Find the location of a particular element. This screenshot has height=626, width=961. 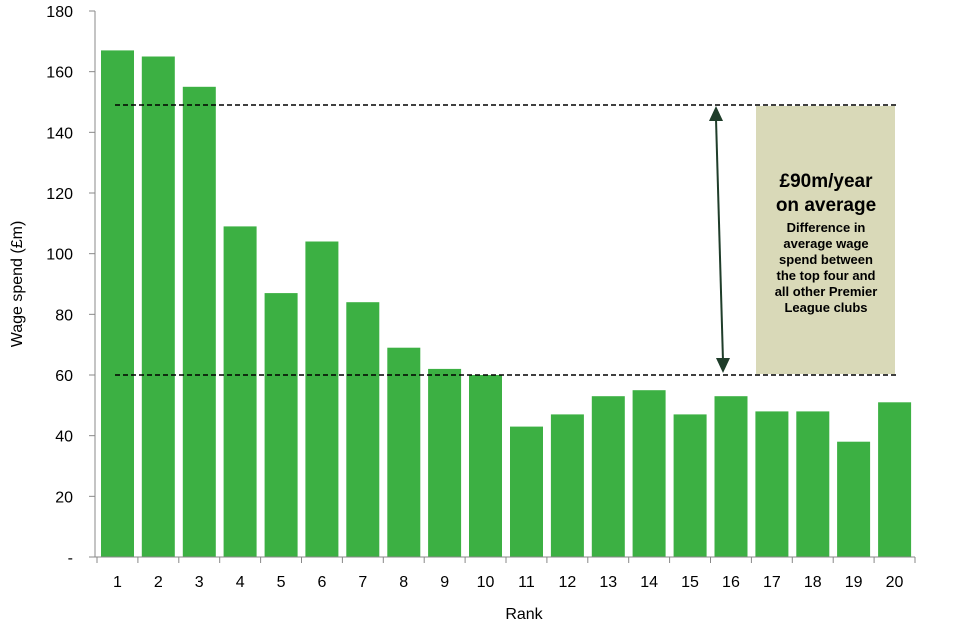

y-axis-title: Wage spend (£m) is located at coordinates (17, 284).